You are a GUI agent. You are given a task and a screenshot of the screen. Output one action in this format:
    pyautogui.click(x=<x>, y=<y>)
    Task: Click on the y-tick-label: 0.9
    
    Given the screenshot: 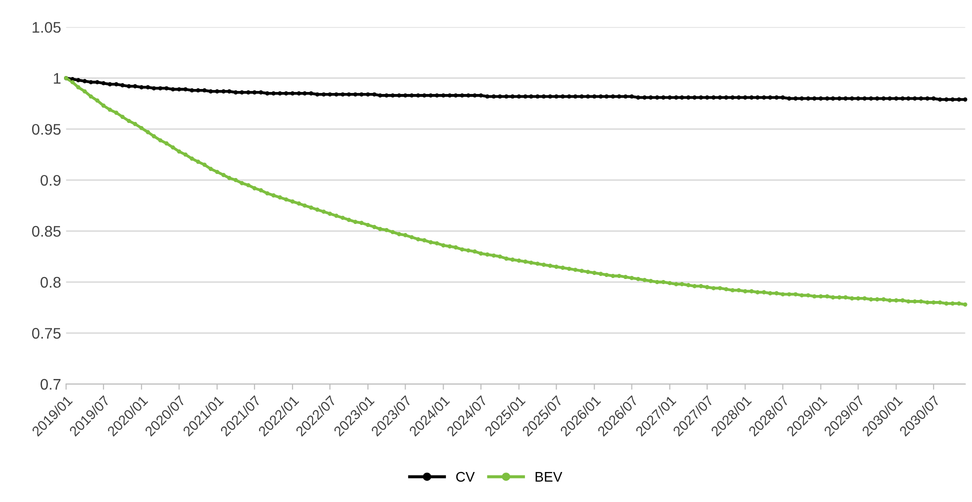 What is the action you would take?
    pyautogui.click(x=50, y=180)
    